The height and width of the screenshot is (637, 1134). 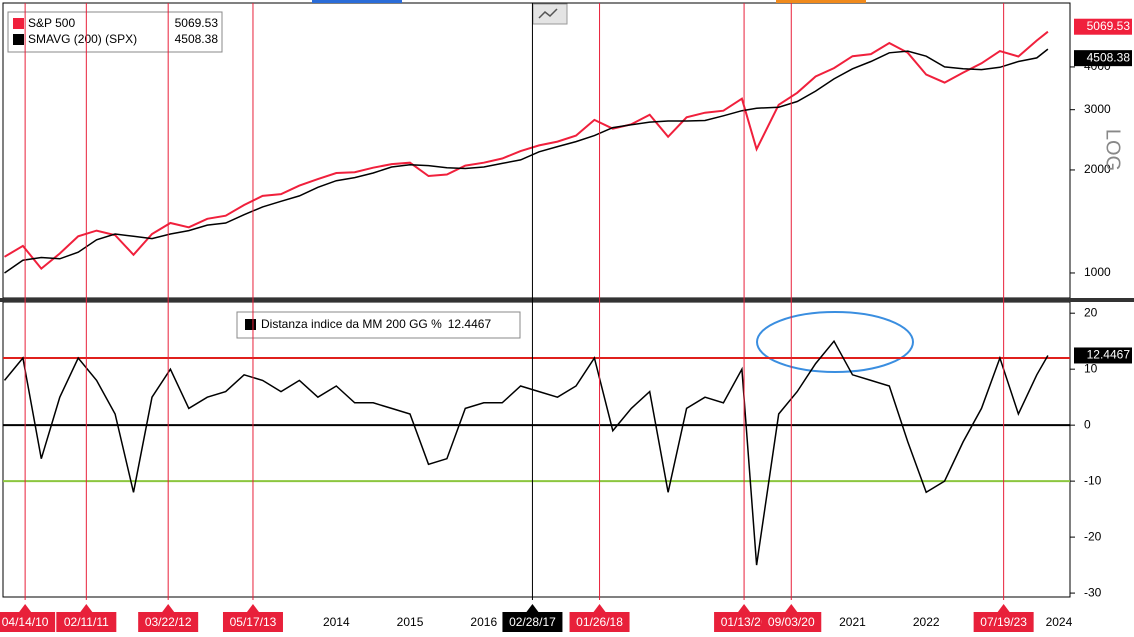 What do you see at coordinates (1087, 424) in the screenshot?
I see `y-tick-label: 0` at bounding box center [1087, 424].